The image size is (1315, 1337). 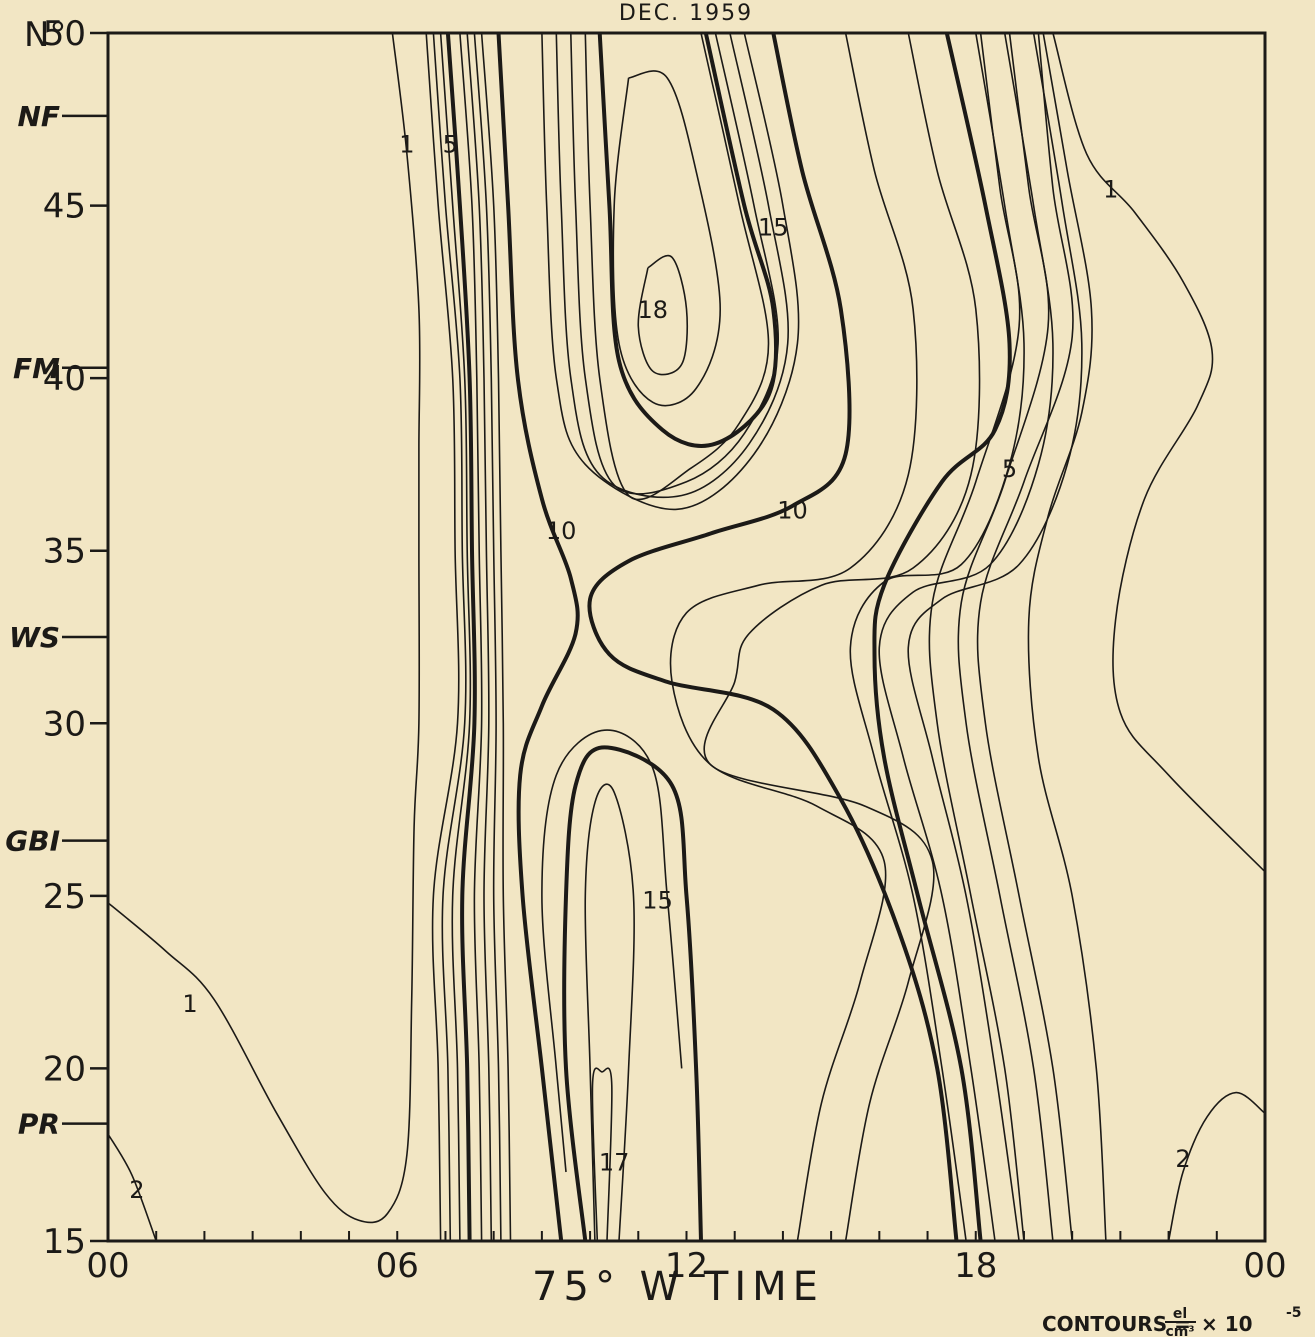 What do you see at coordinates (64, 552) in the screenshot?
I see `y-tick-label: 35` at bounding box center [64, 552].